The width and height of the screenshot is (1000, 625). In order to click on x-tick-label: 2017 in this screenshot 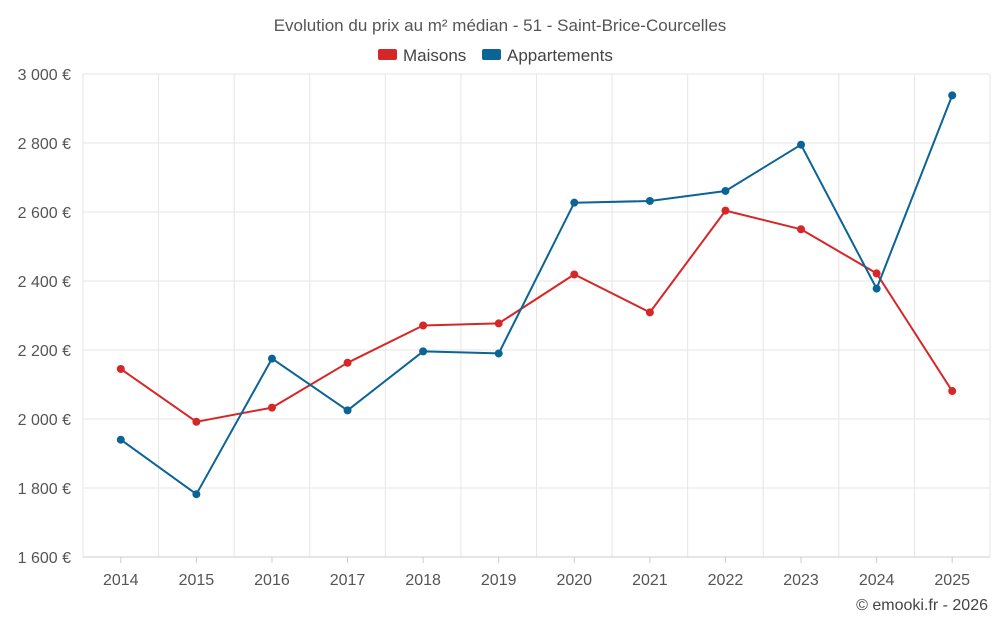, I will do `click(348, 580)`.